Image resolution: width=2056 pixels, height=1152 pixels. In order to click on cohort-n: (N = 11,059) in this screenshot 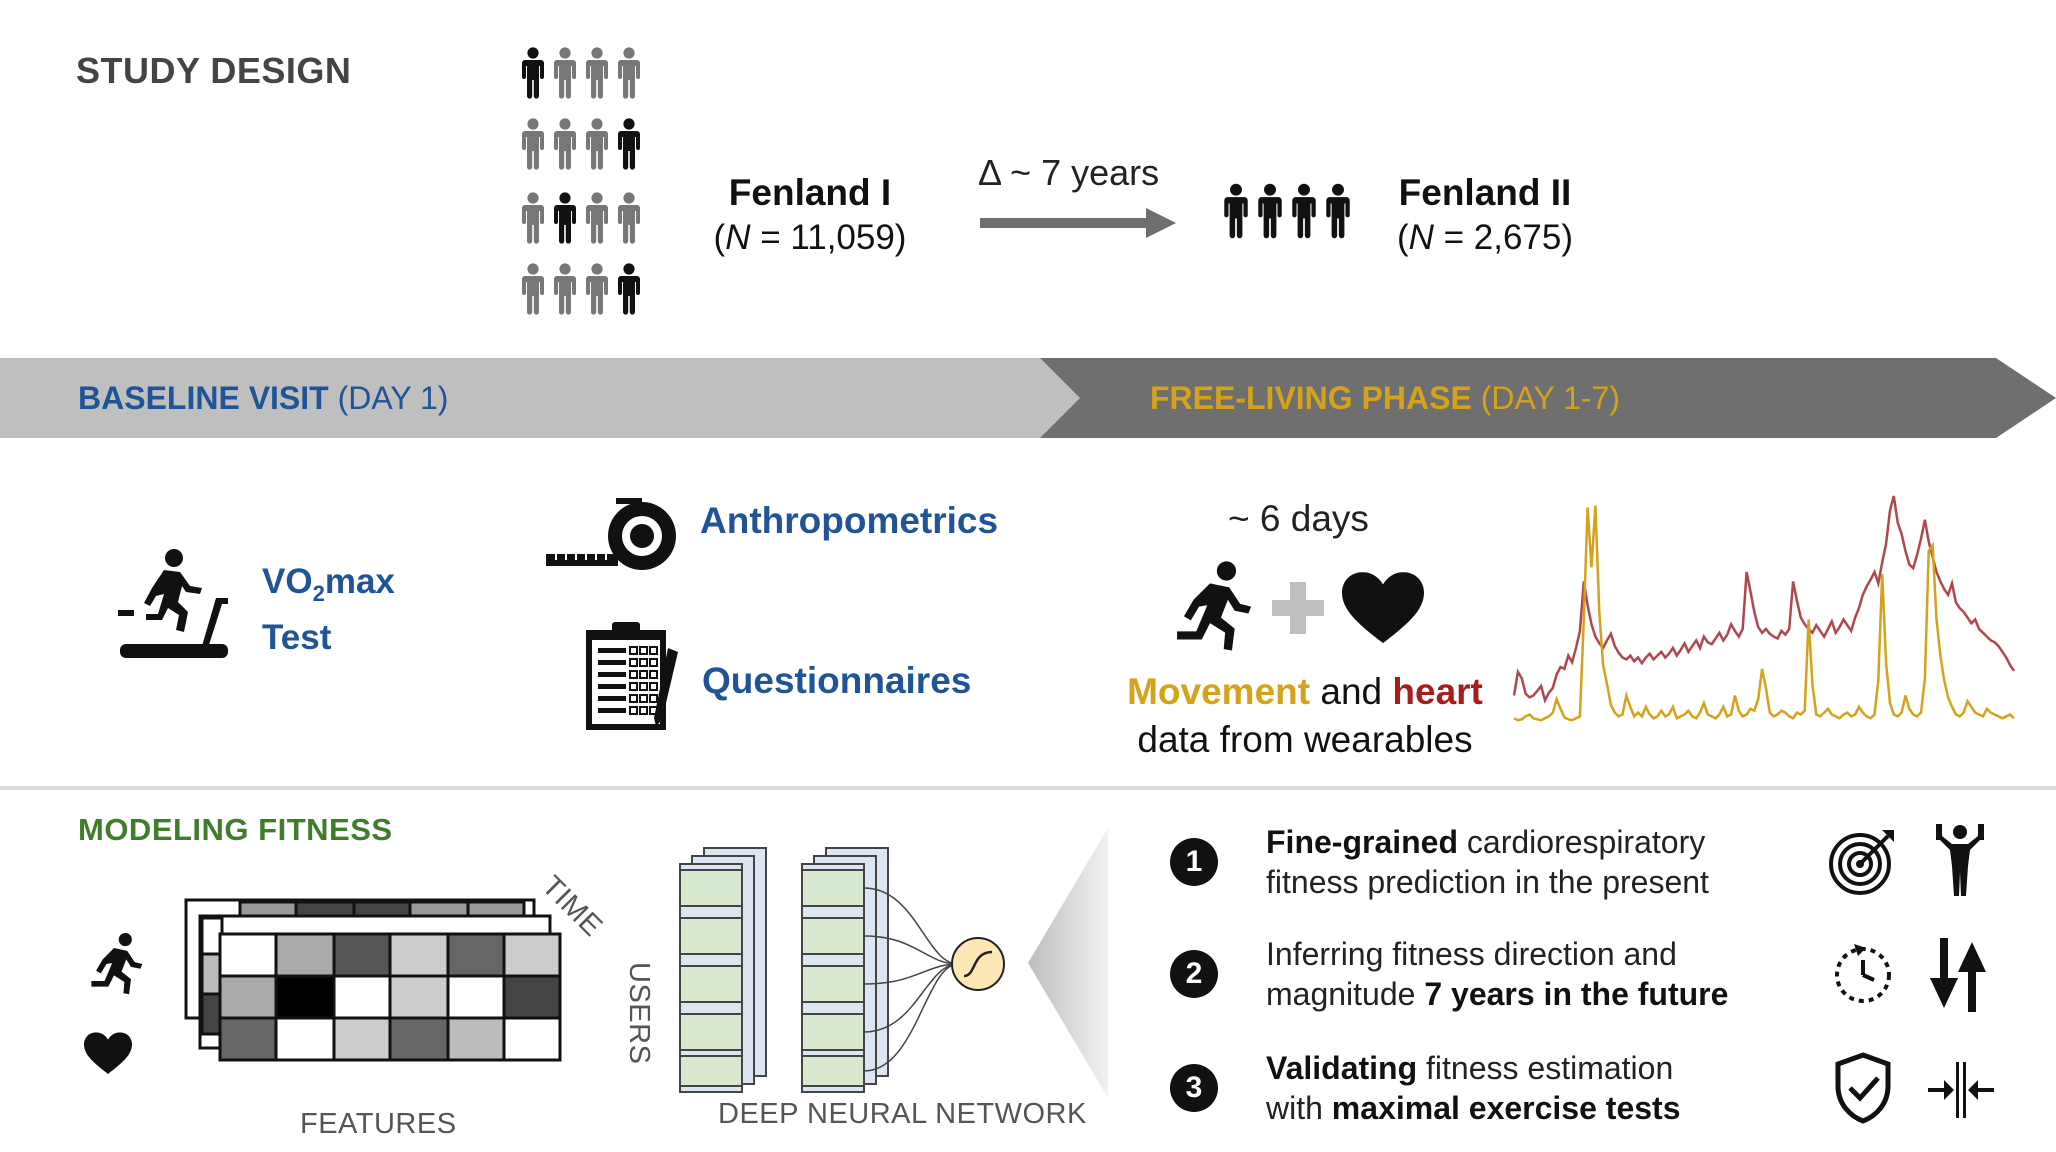, I will do `click(810, 237)`.